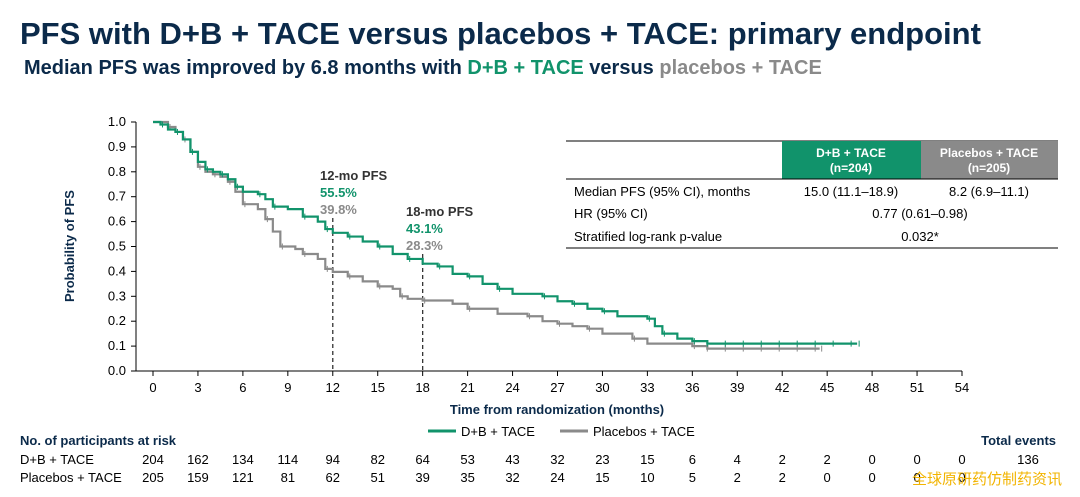  I want to click on table-row-p-label: Stratified log-rank p-value, so click(648, 236).